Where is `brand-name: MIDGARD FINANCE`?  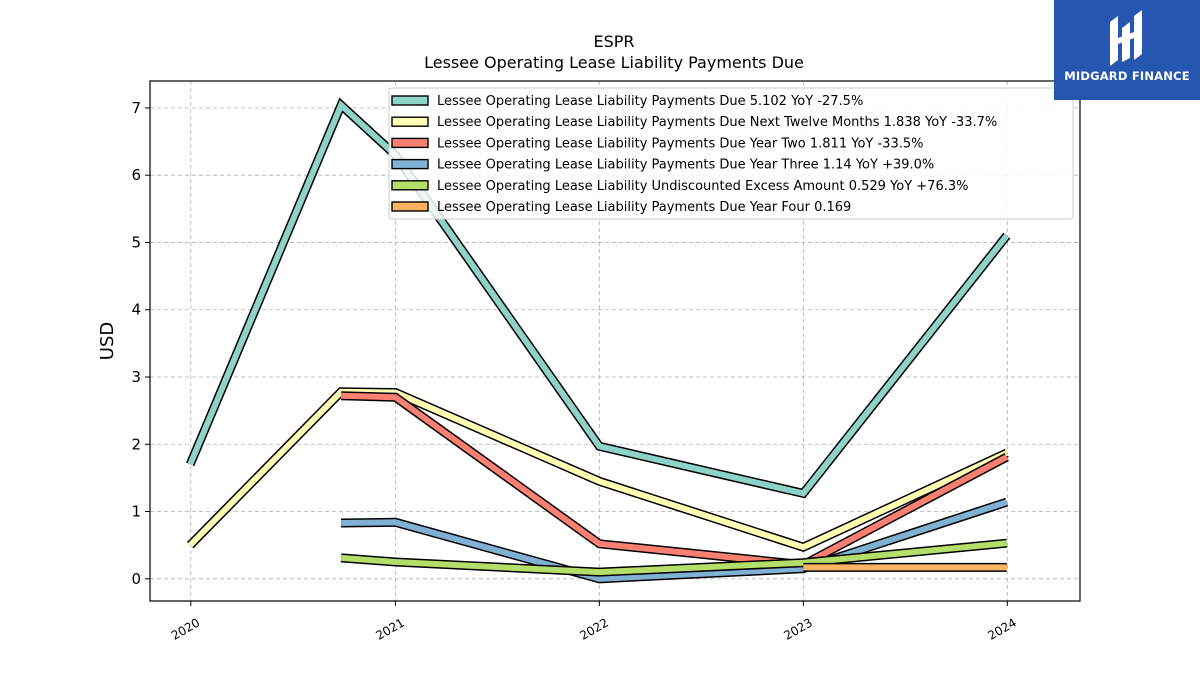
brand-name: MIDGARD FINANCE is located at coordinates (1127, 76).